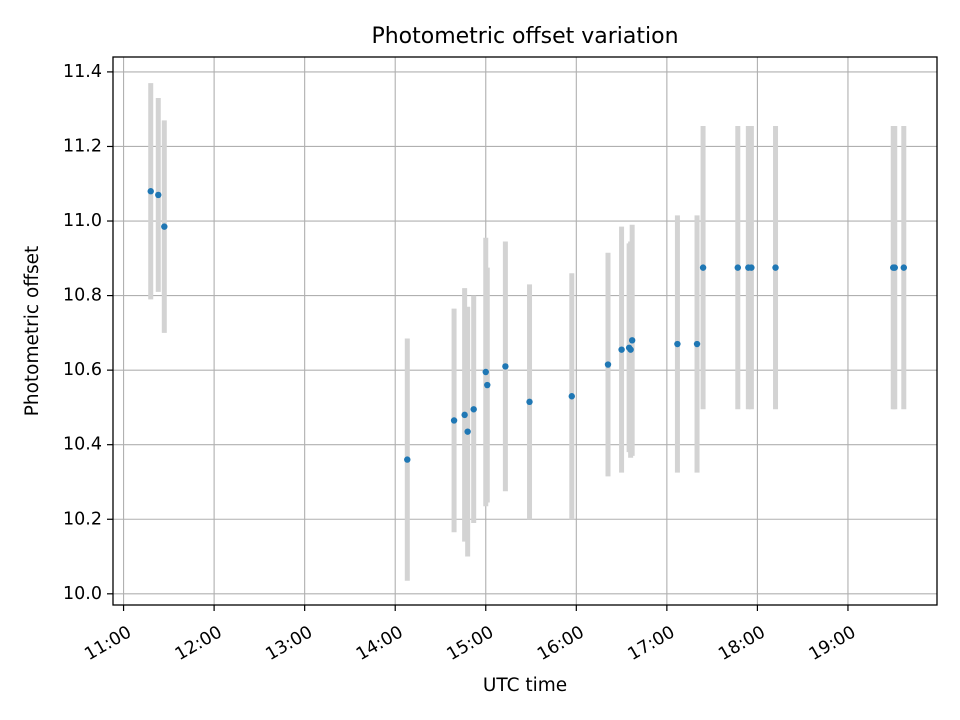 This screenshot has width=960, height=720. What do you see at coordinates (82, 296) in the screenshot?
I see `y-tick-label: 10.8` at bounding box center [82, 296].